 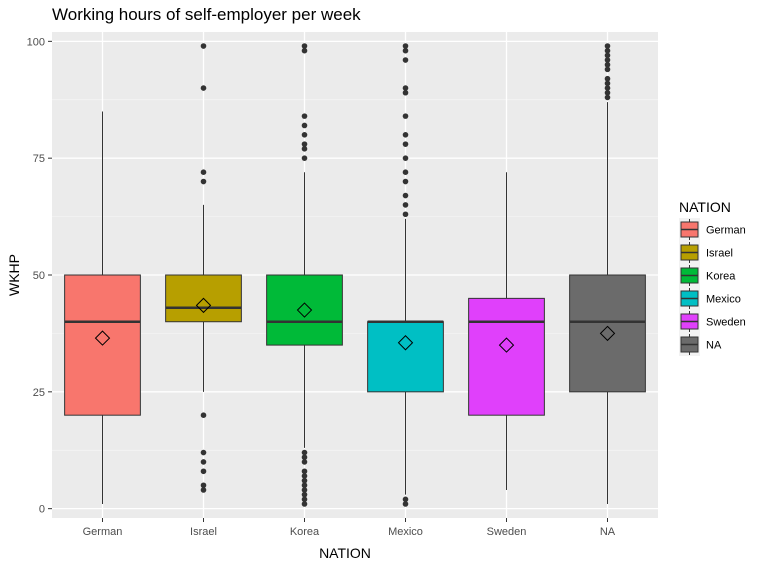 I want to click on box-mexico, so click(x=405, y=275).